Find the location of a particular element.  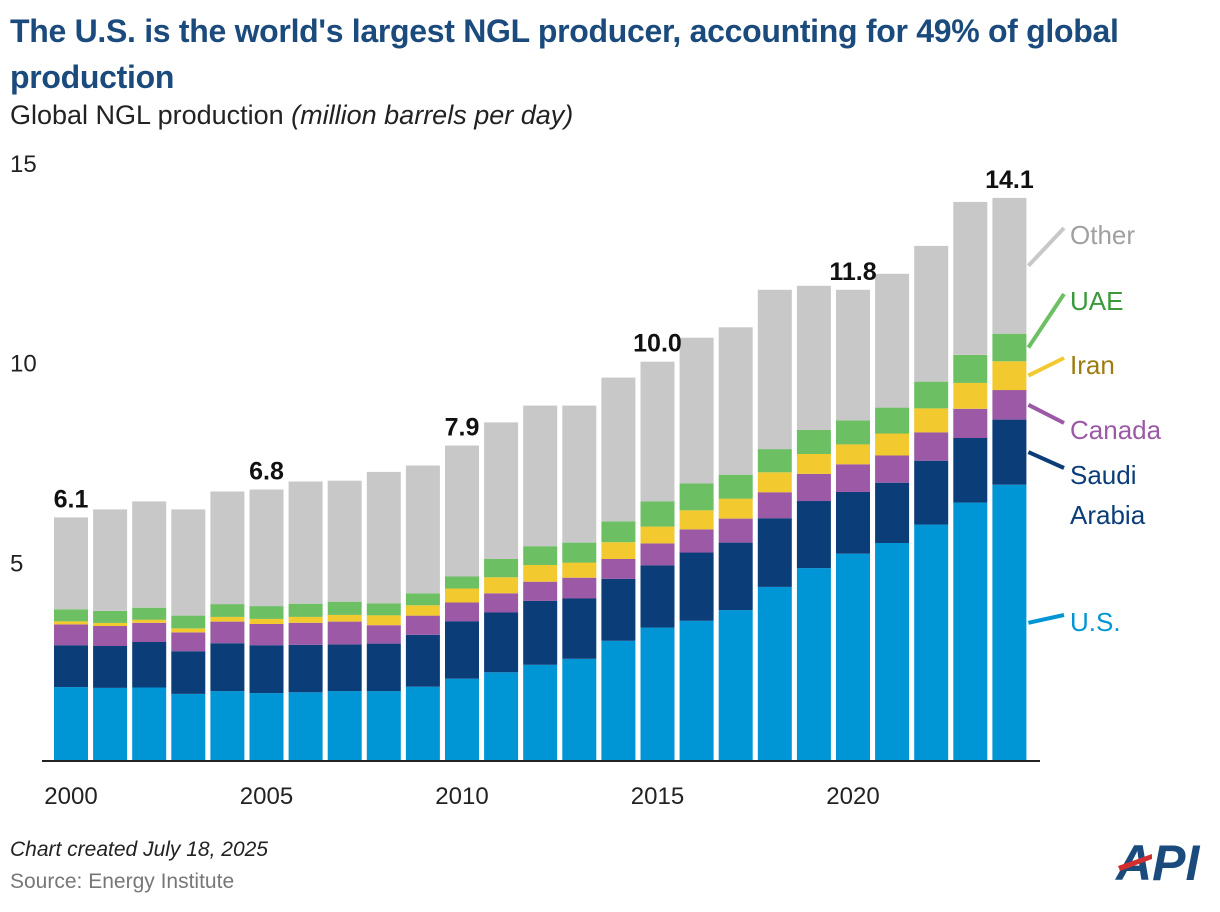

bar-segment-other-2008 is located at coordinates (383, 537).